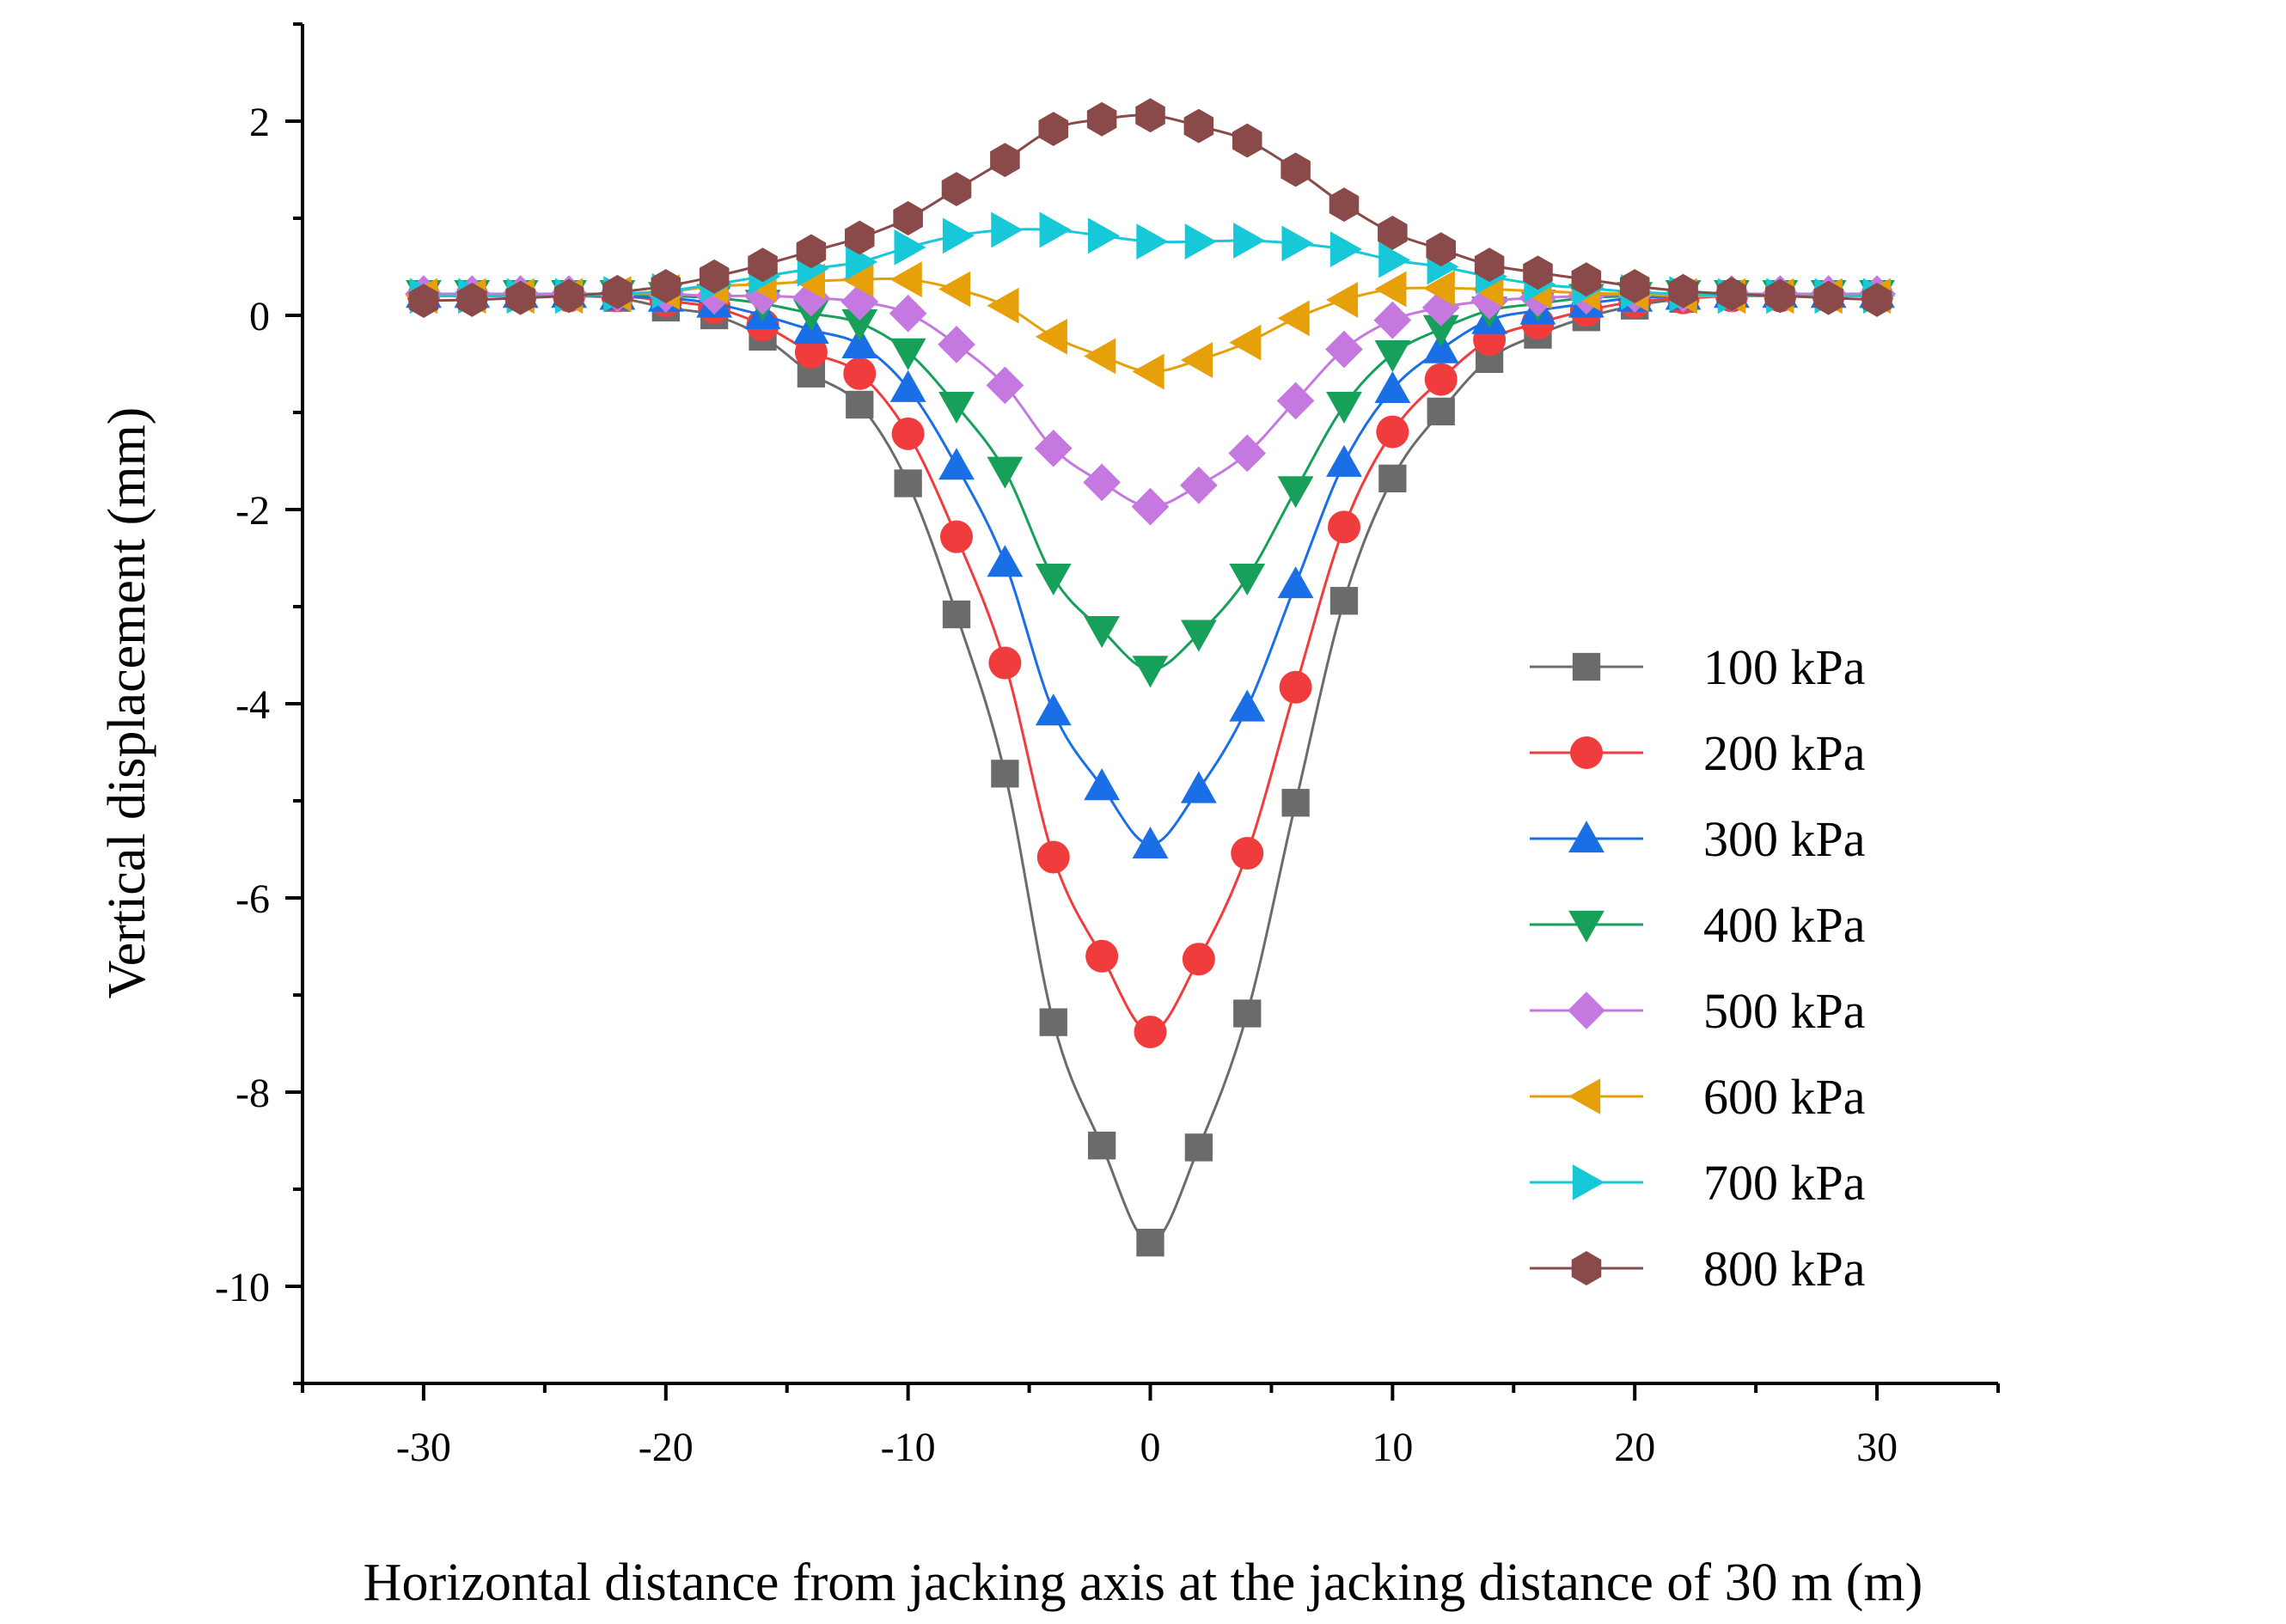 The image size is (2286, 1624). What do you see at coordinates (253, 511) in the screenshot?
I see `y-tick-label: -2` at bounding box center [253, 511].